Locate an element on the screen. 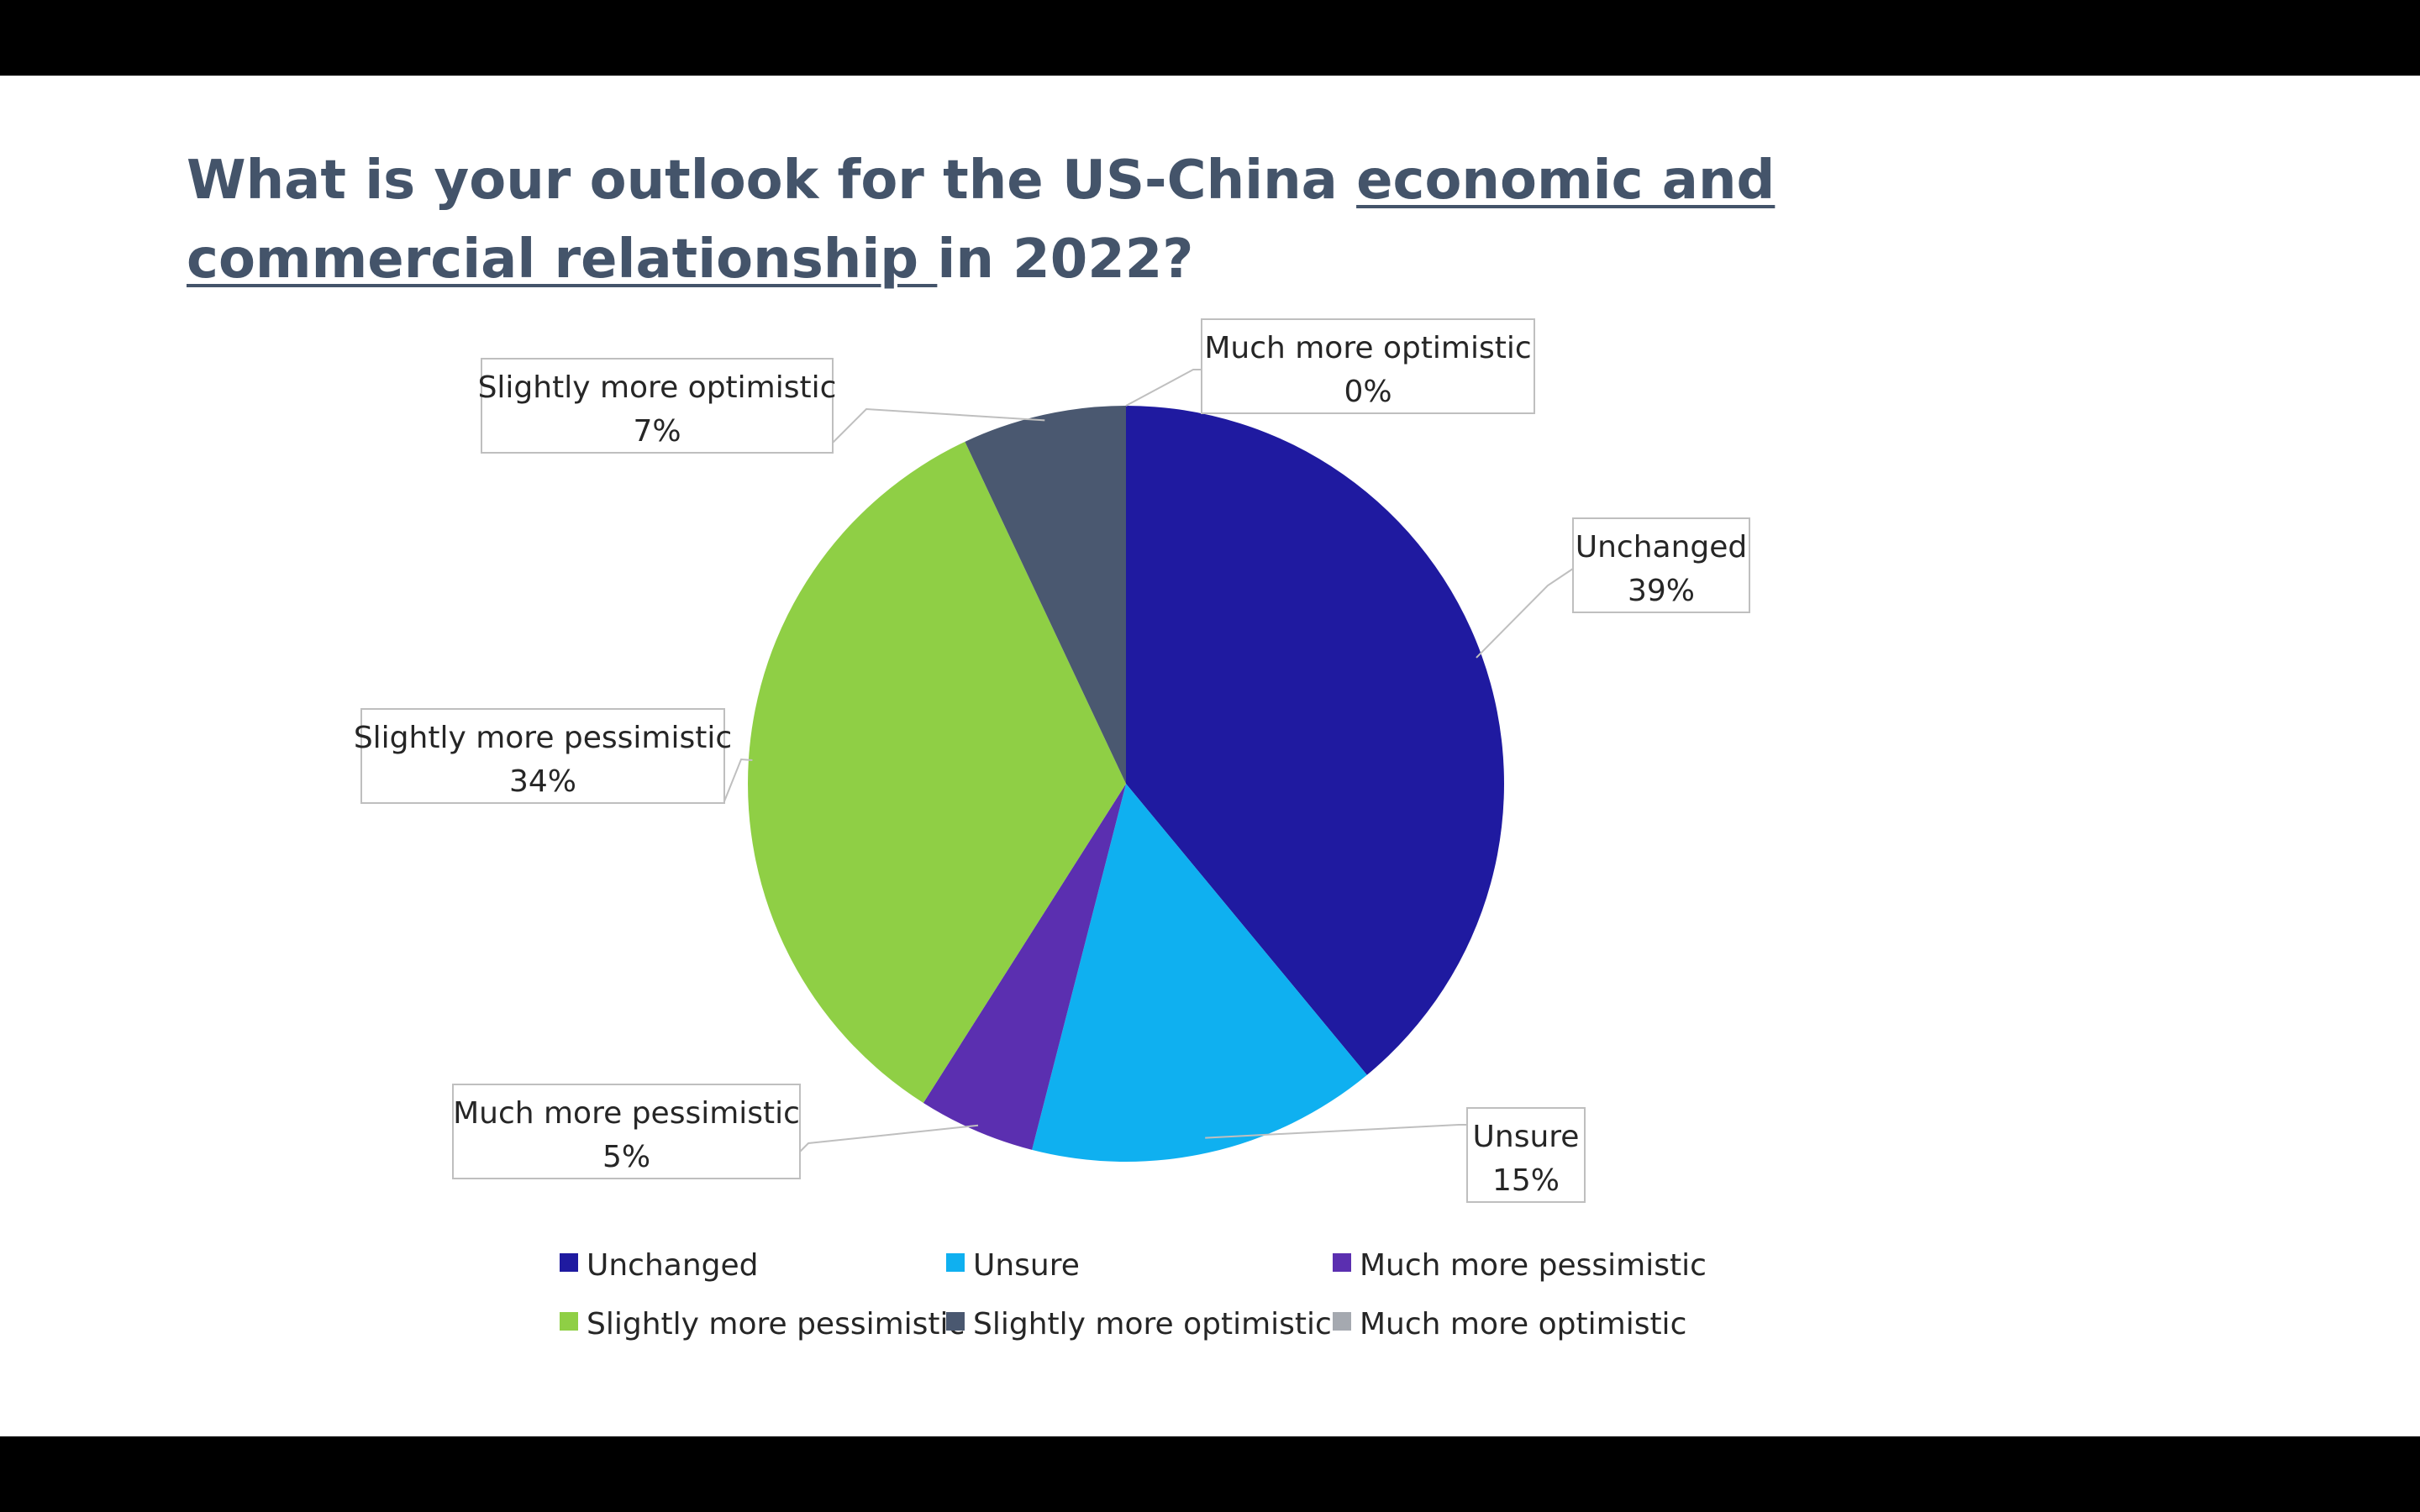  legend-swatch-slightly-more-optimistic is located at coordinates (956, 1321).